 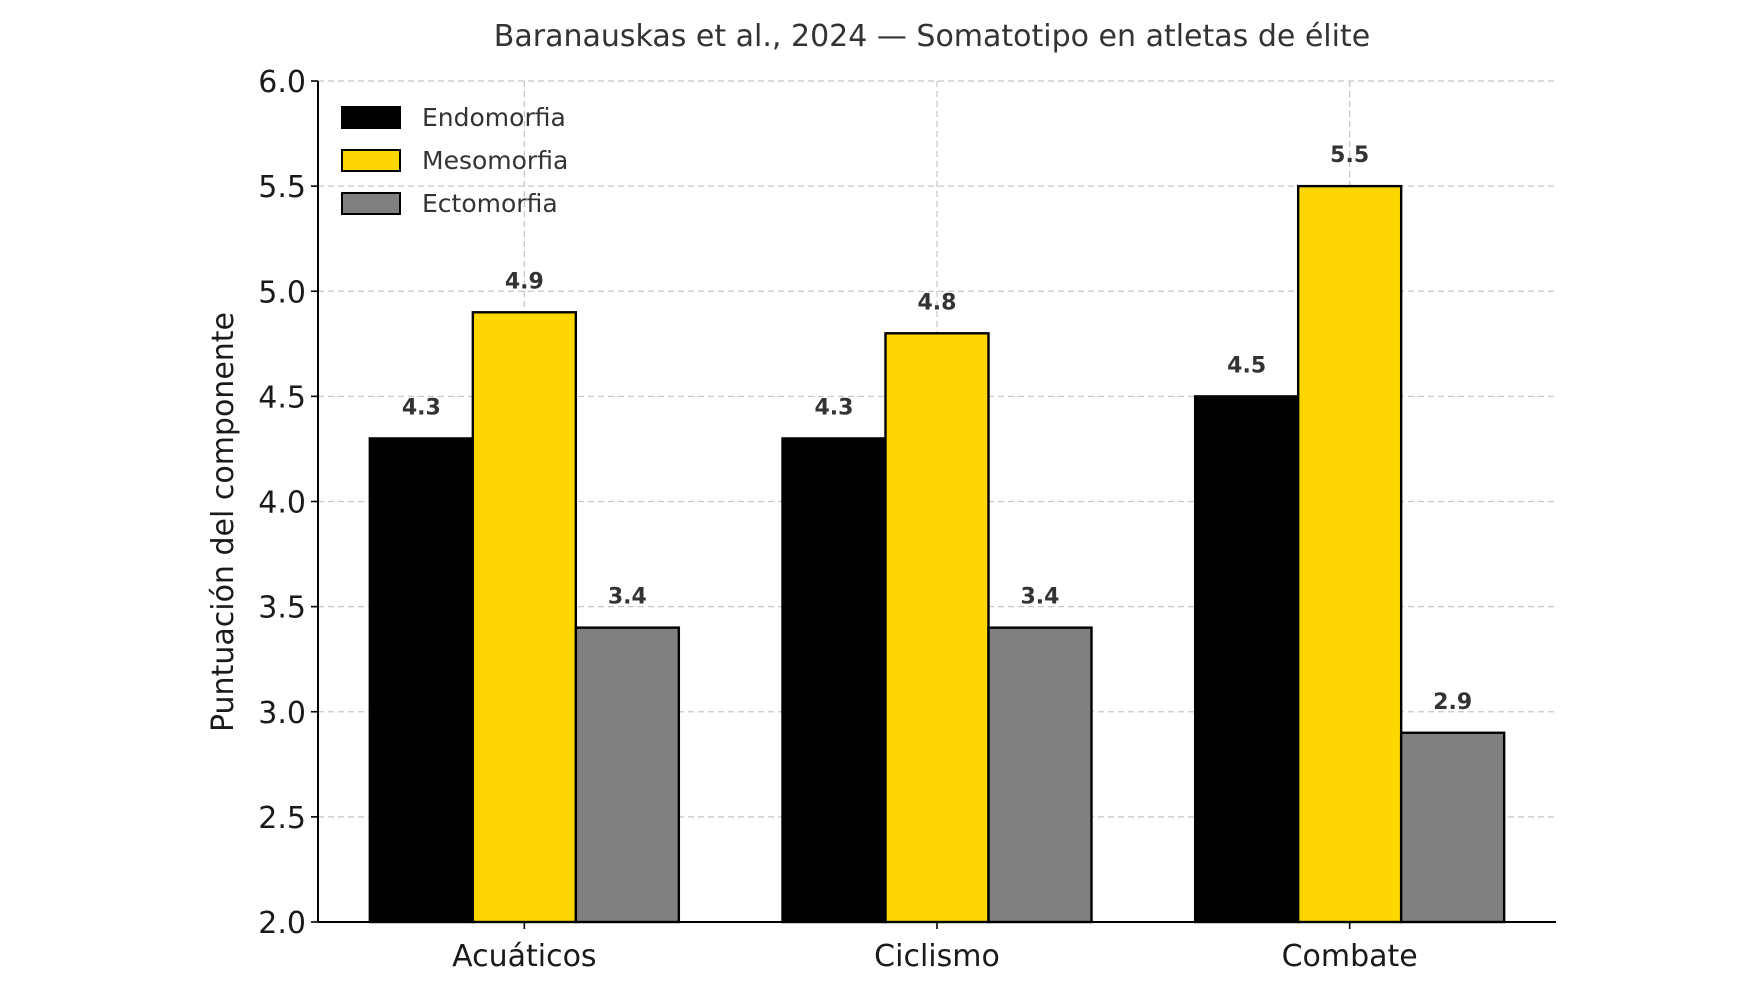 I want to click on y-tick-label: 4.0, so click(x=282, y=503).